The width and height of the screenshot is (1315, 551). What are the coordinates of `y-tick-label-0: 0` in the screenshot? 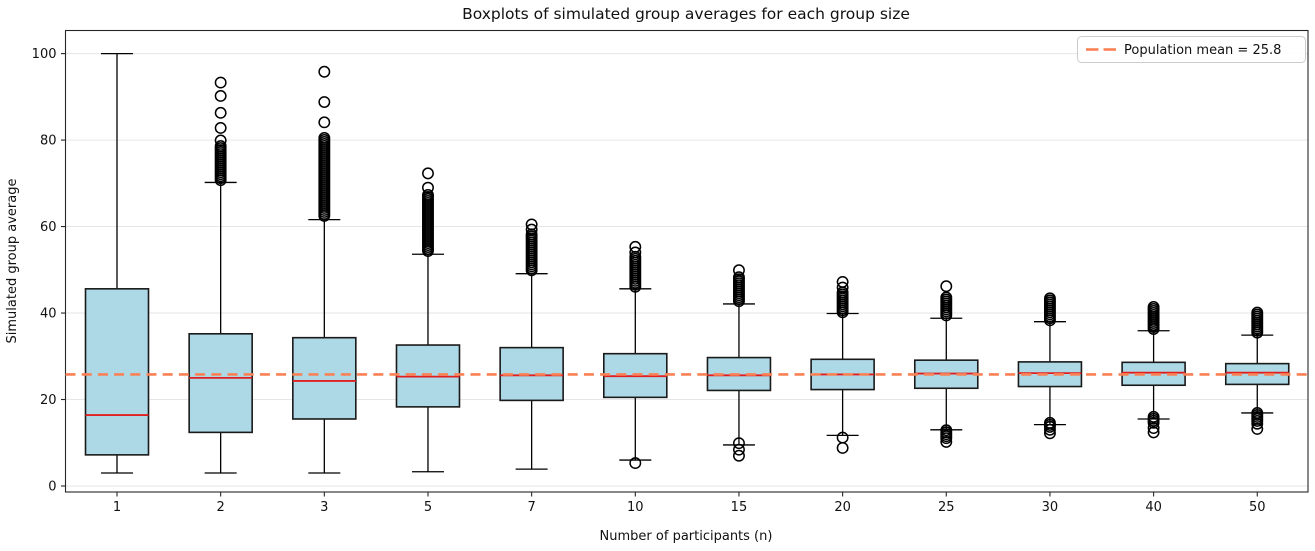 It's located at (52, 487).